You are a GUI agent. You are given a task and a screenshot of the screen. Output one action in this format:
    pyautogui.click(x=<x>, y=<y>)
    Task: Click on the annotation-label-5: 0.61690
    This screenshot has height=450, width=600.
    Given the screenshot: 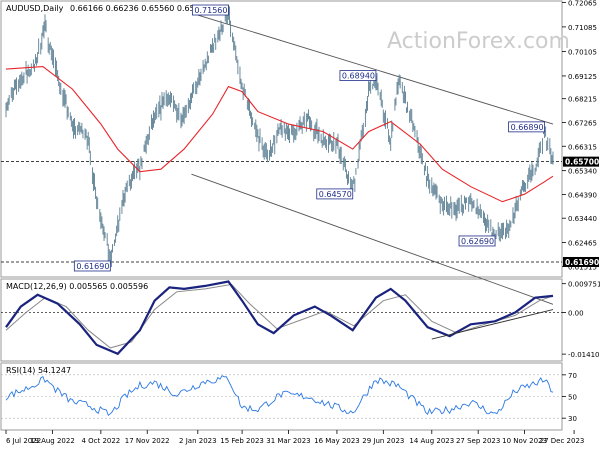 What is the action you would take?
    pyautogui.click(x=92, y=266)
    